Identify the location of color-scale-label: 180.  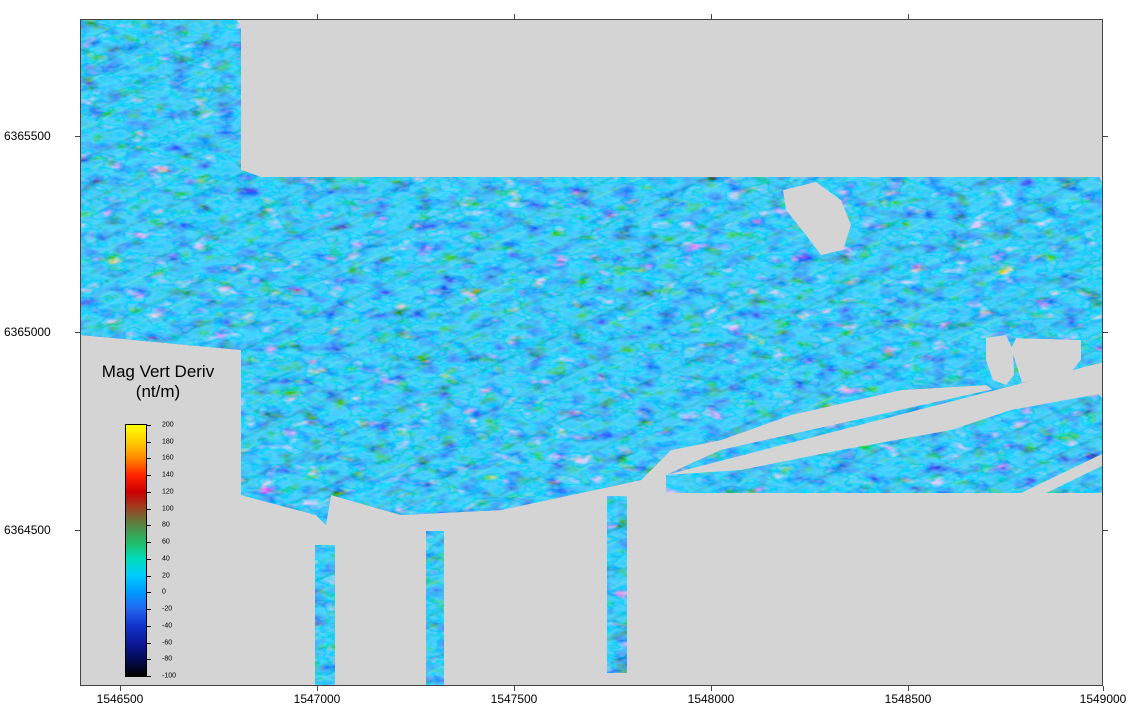
(168, 442).